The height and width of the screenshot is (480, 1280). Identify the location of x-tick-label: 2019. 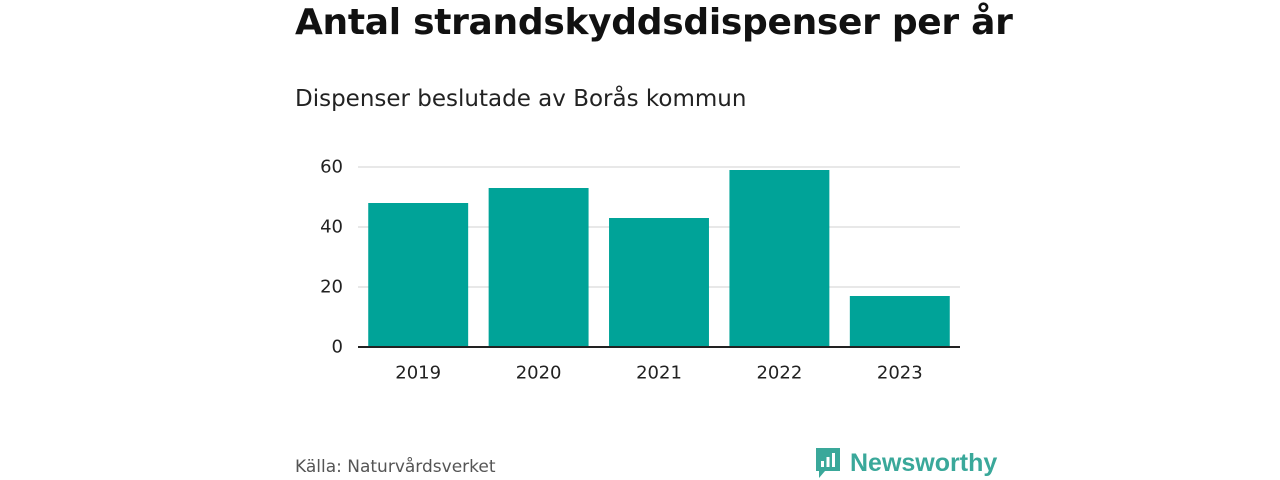
(418, 373).